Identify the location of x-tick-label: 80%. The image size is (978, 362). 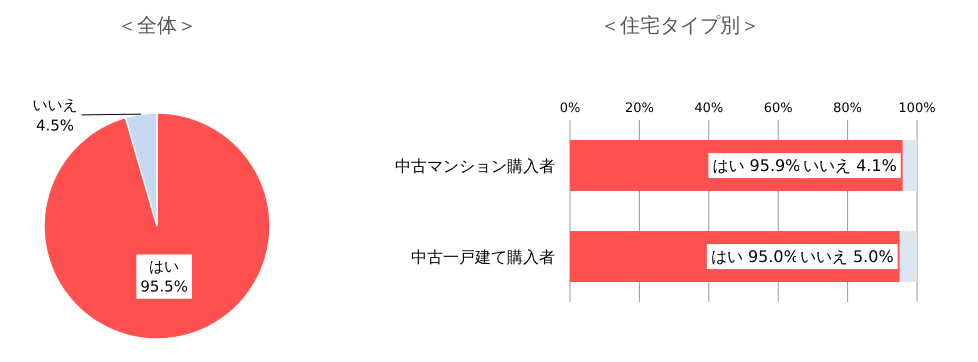
(847, 108).